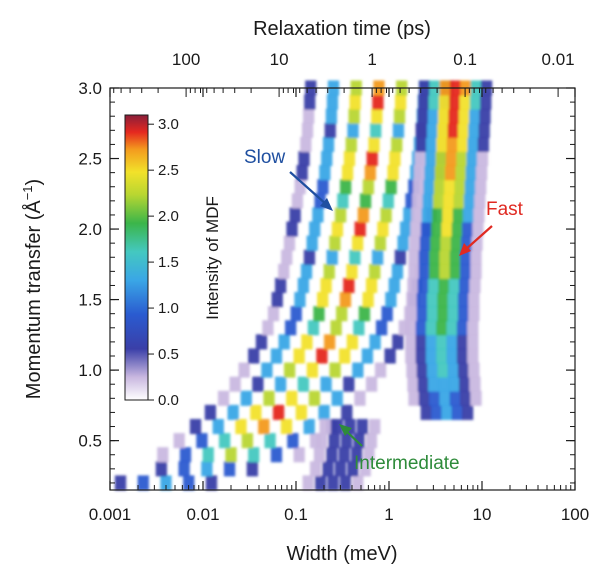 Image resolution: width=603 pixels, height=575 pixels. Describe the element at coordinates (168, 354) in the screenshot. I see `colorbar-tick-label: 0.5` at that location.